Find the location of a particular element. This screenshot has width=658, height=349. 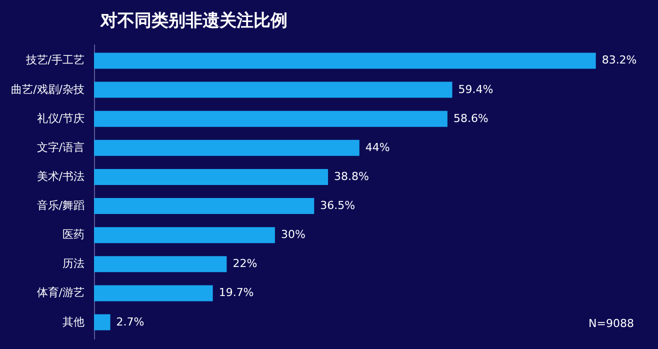

y-tick-label: 历法 is located at coordinates (73, 263).